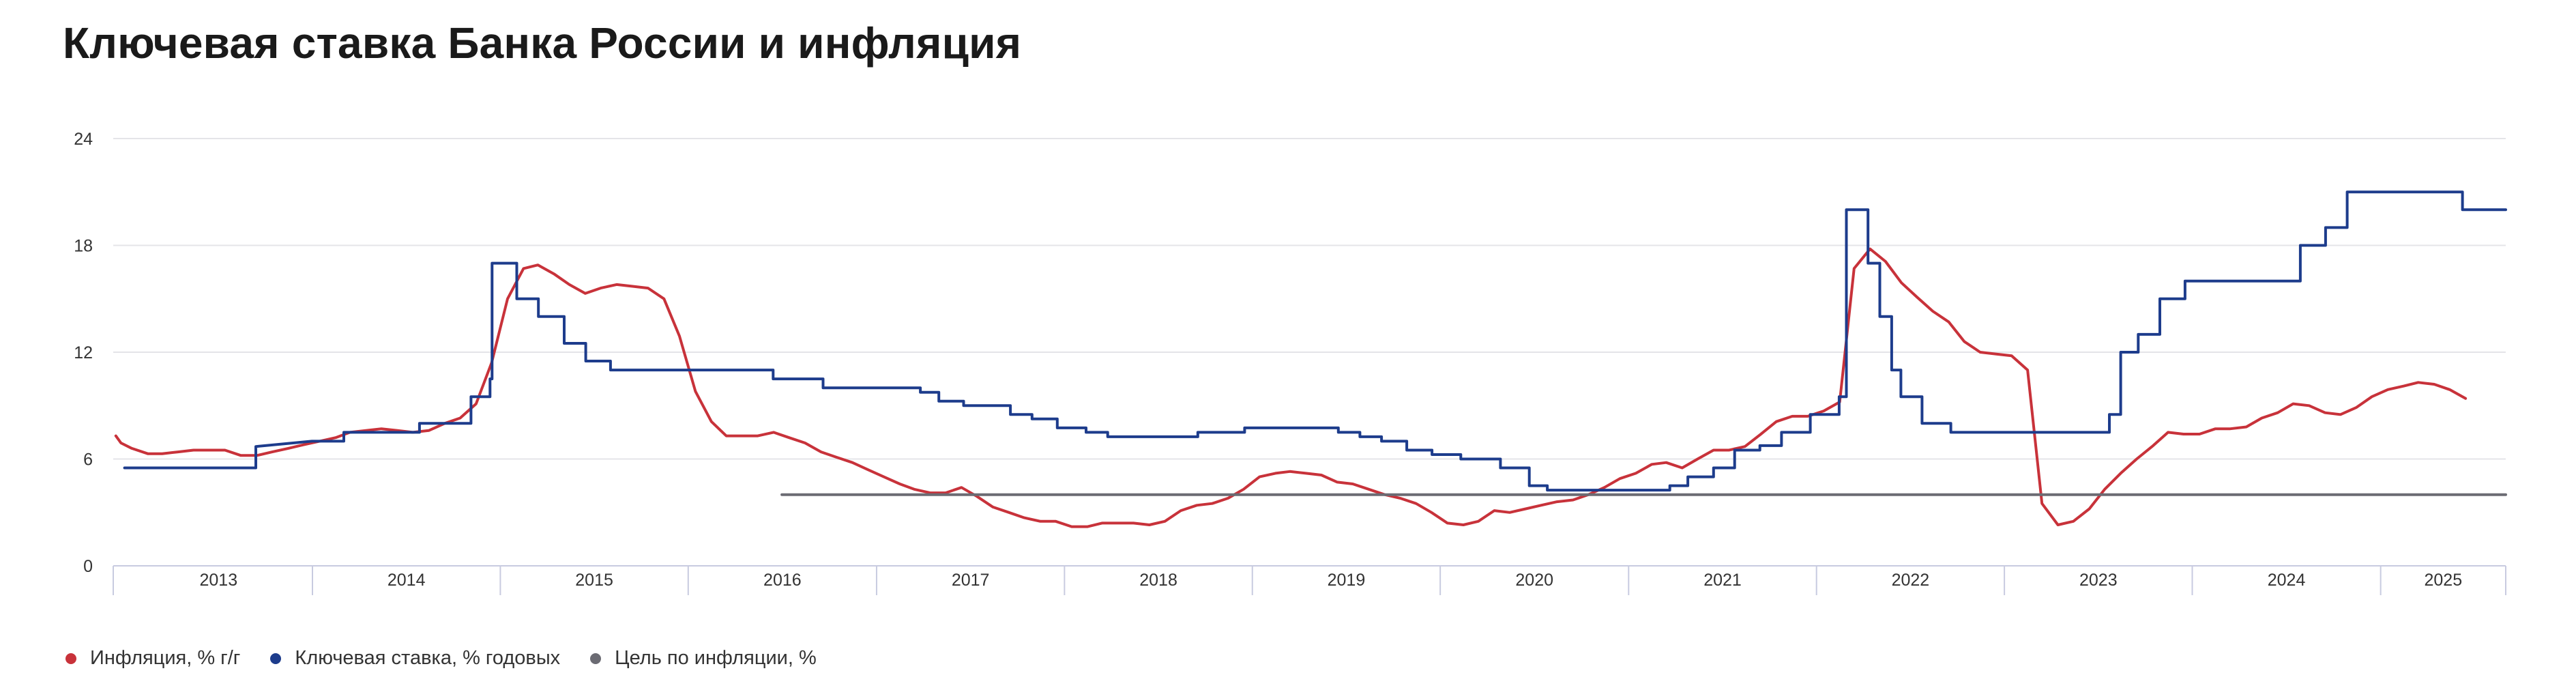 The height and width of the screenshot is (688, 2576). I want to click on x-tick-label: 2022, so click(1911, 580).